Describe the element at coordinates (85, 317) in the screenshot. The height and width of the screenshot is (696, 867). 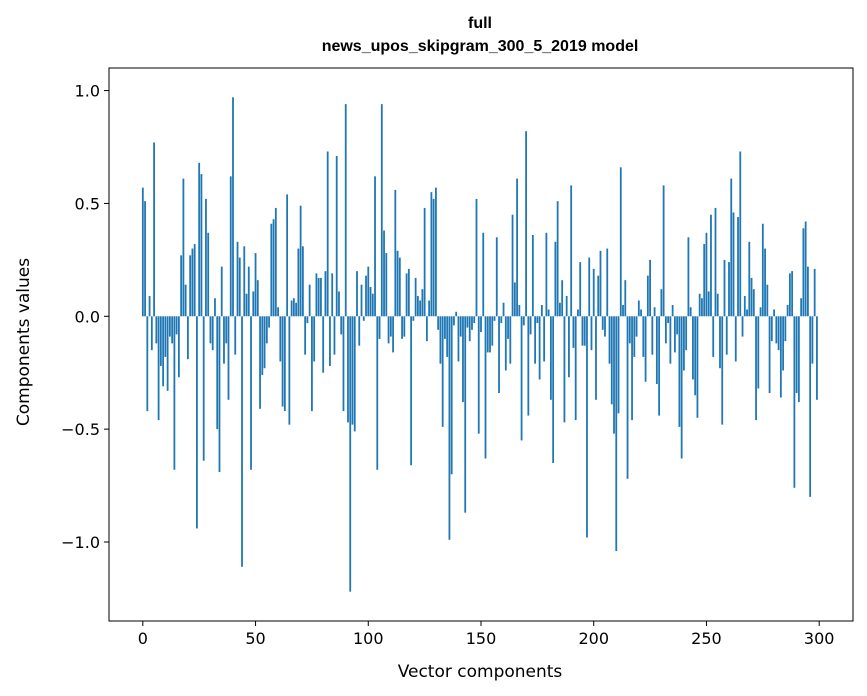
I see `y-axis-ticks: −1.0 −0.5 0.0 0.5 1.0` at that location.